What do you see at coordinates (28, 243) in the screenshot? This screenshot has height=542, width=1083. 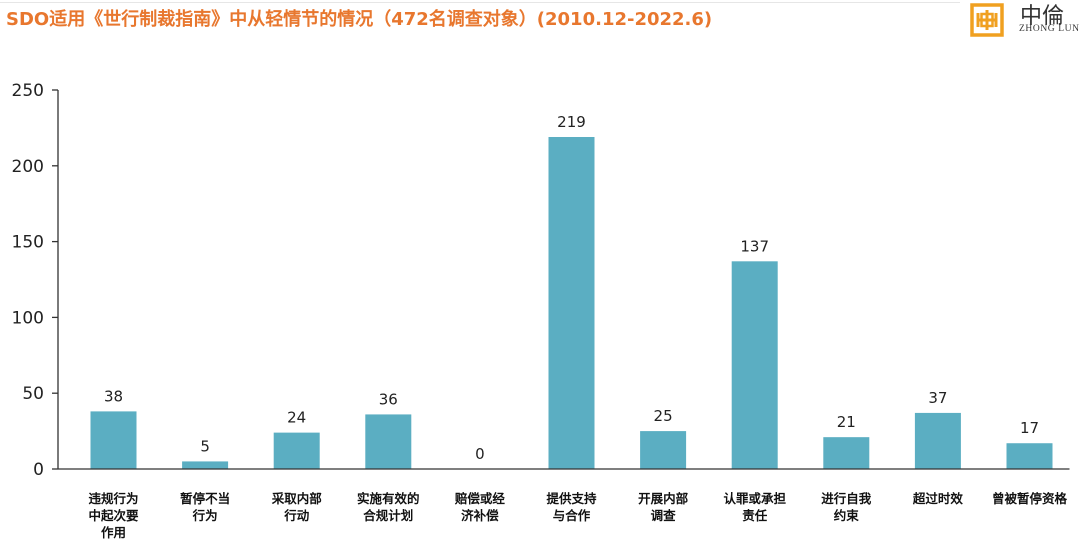 I see `y-tick-label: 150` at bounding box center [28, 243].